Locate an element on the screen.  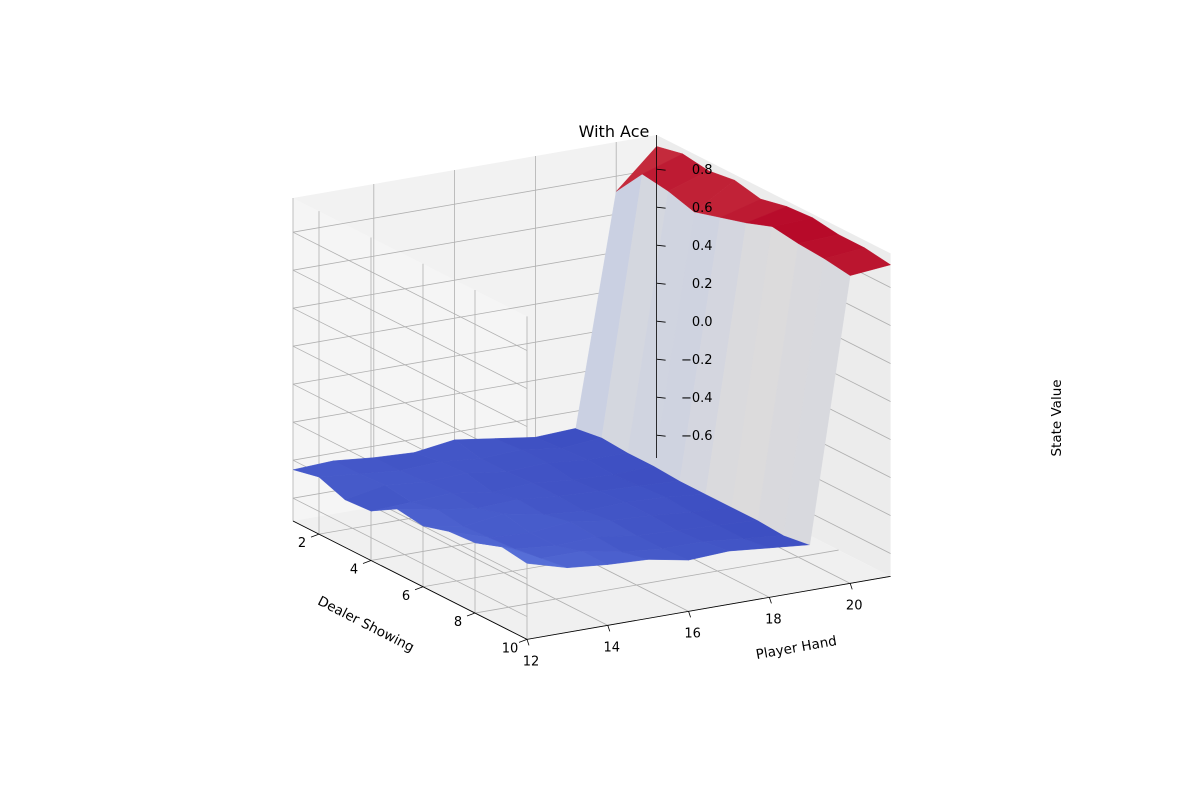
z-tick-label: 0.0 is located at coordinates (702, 322).